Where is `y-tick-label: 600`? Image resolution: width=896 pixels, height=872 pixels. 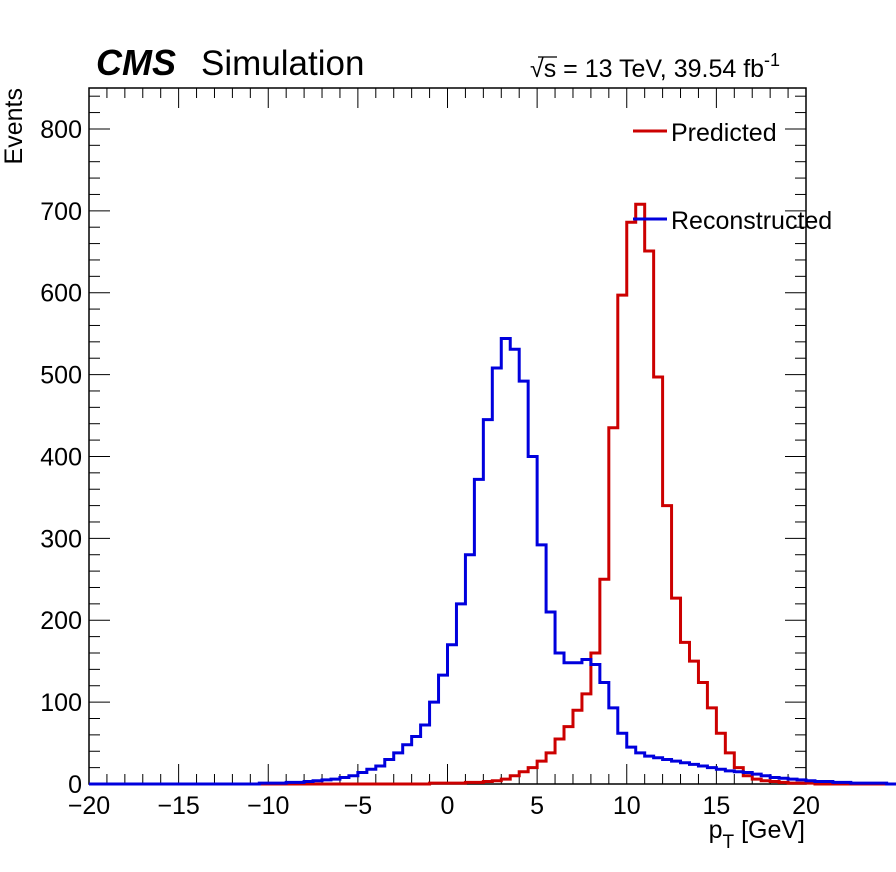
y-tick-label: 600 is located at coordinates (61, 294).